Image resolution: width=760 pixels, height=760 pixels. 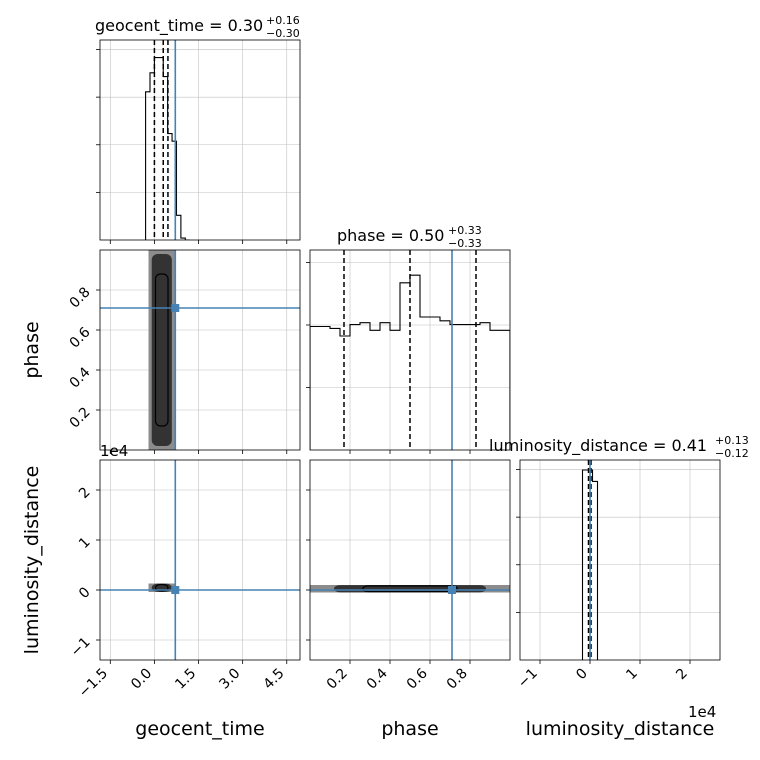 What do you see at coordinates (465, 230) in the screenshot?
I see `title-phase-plus: +0.33` at bounding box center [465, 230].